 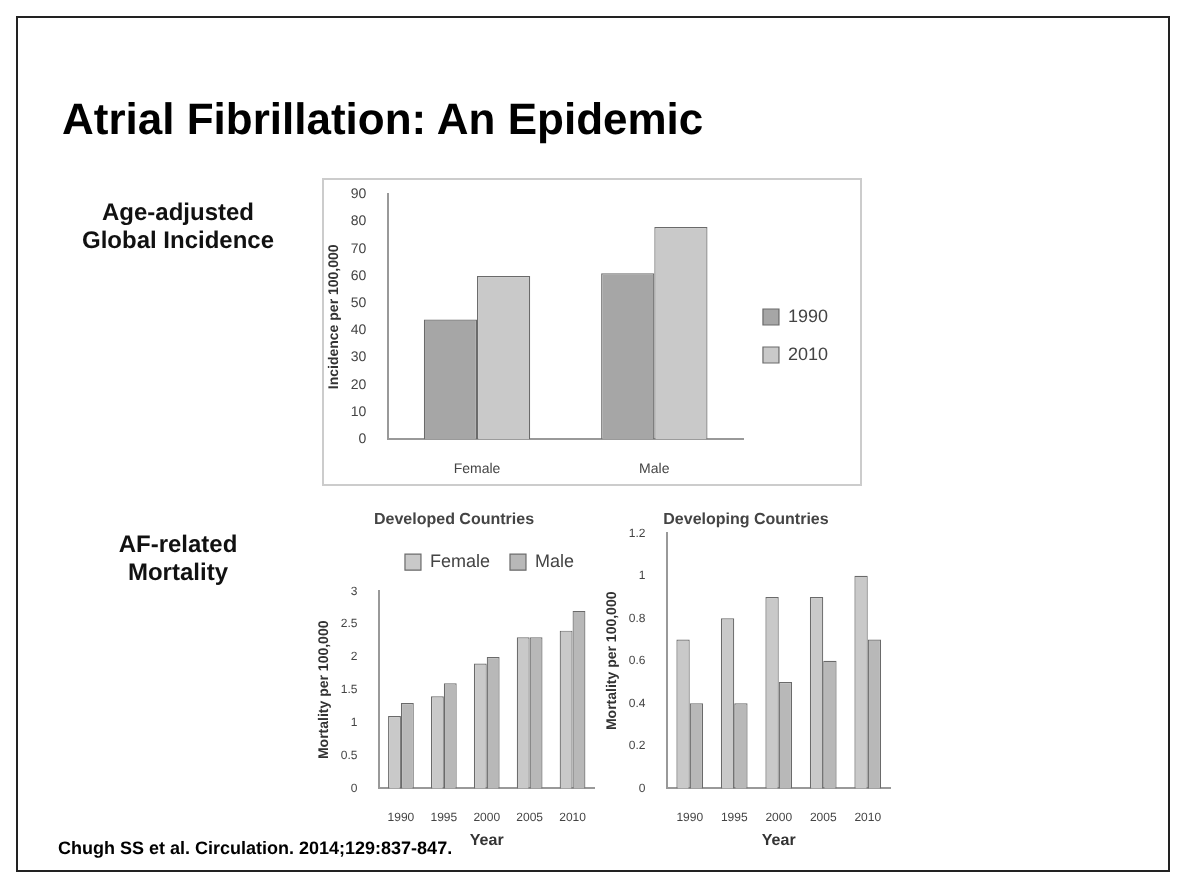 I want to click on chart-title: Developing Countries, so click(x=746, y=519).